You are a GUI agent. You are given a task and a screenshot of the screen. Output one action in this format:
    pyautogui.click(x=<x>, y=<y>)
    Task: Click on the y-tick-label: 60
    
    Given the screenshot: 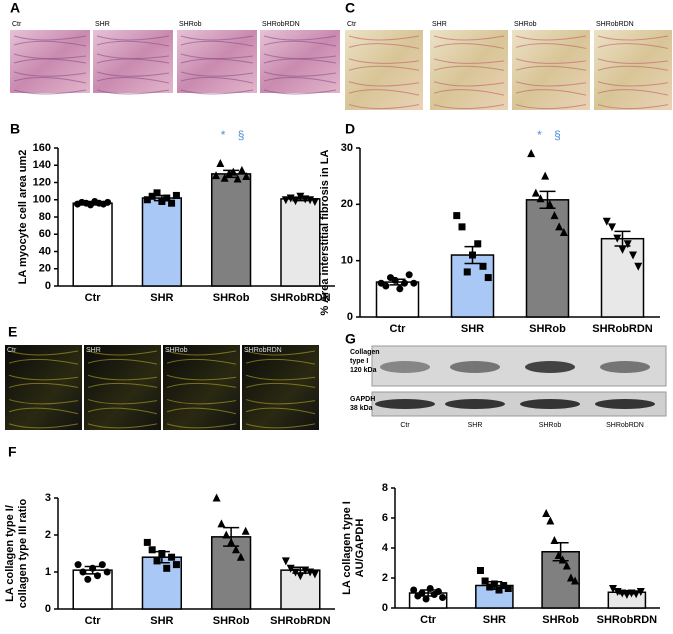 What is the action you would take?
    pyautogui.click(x=45, y=234)
    